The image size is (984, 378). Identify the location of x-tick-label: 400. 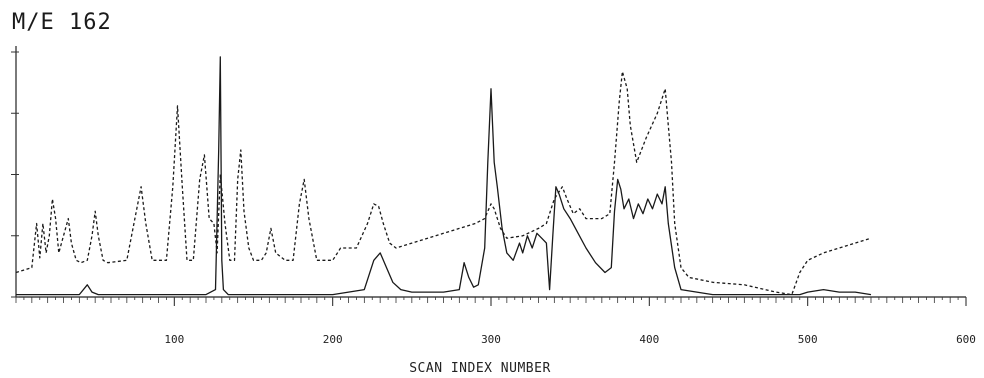
(649, 339).